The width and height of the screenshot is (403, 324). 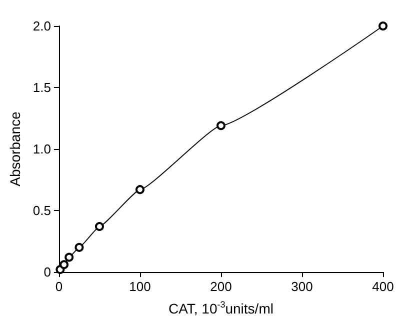 What do you see at coordinates (383, 286) in the screenshot?
I see `x-tick-label: 400` at bounding box center [383, 286].